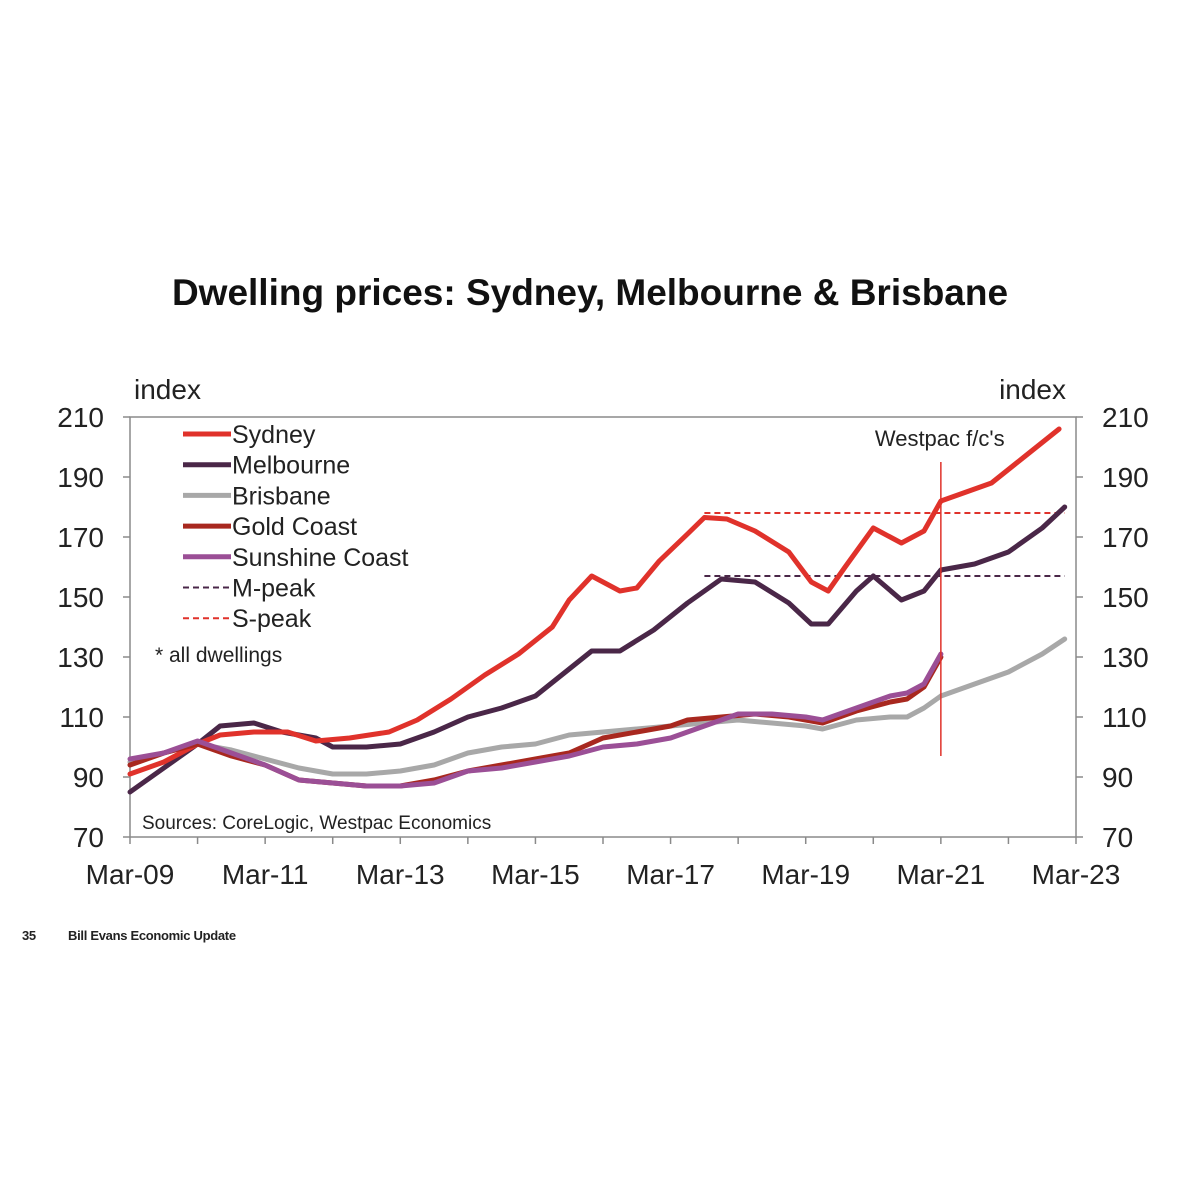  What do you see at coordinates (80, 597) in the screenshot?
I see `y-tick-label-left: 150` at bounding box center [80, 597].